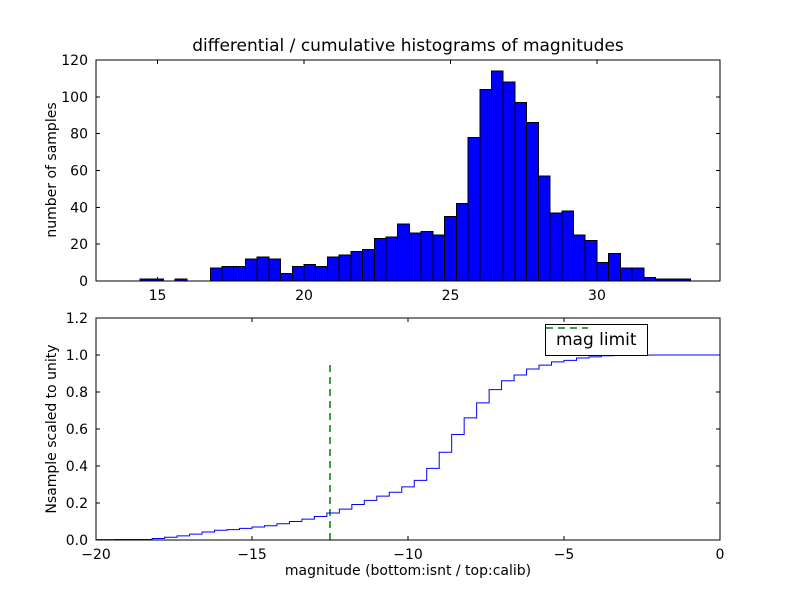 The image size is (800, 600). Describe the element at coordinates (304, 296) in the screenshot. I see `x-tick-label: 20` at that location.